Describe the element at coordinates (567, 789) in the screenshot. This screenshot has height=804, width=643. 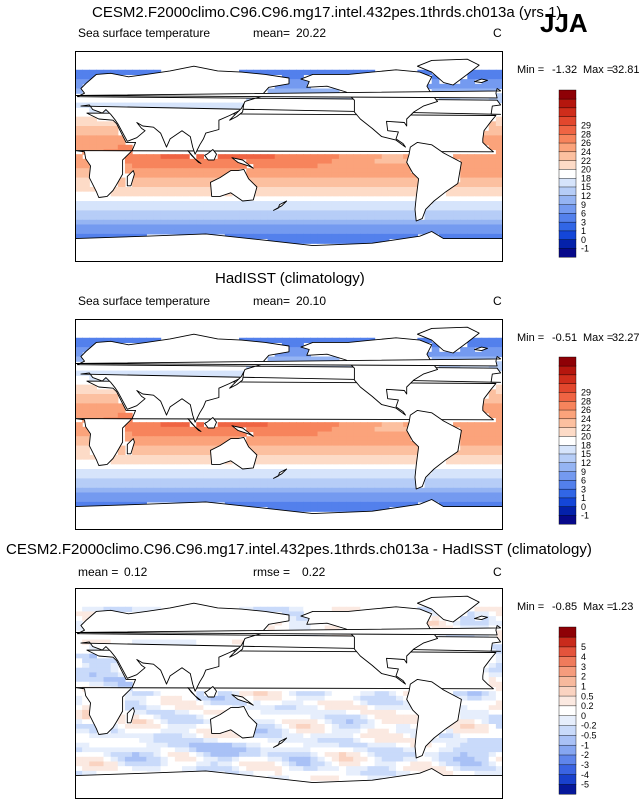
I see `colorbar-swatch` at that location.